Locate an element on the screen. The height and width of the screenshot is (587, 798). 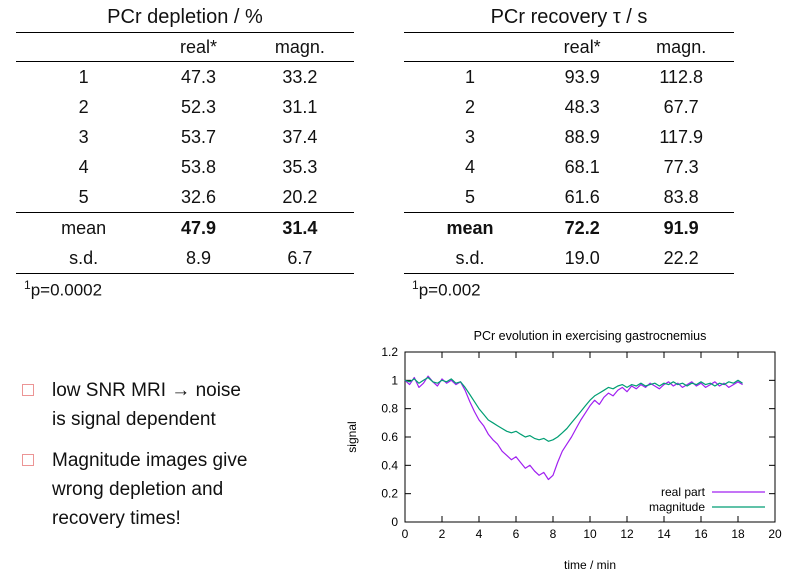
cell-value: 22.2 is located at coordinates (681, 257).